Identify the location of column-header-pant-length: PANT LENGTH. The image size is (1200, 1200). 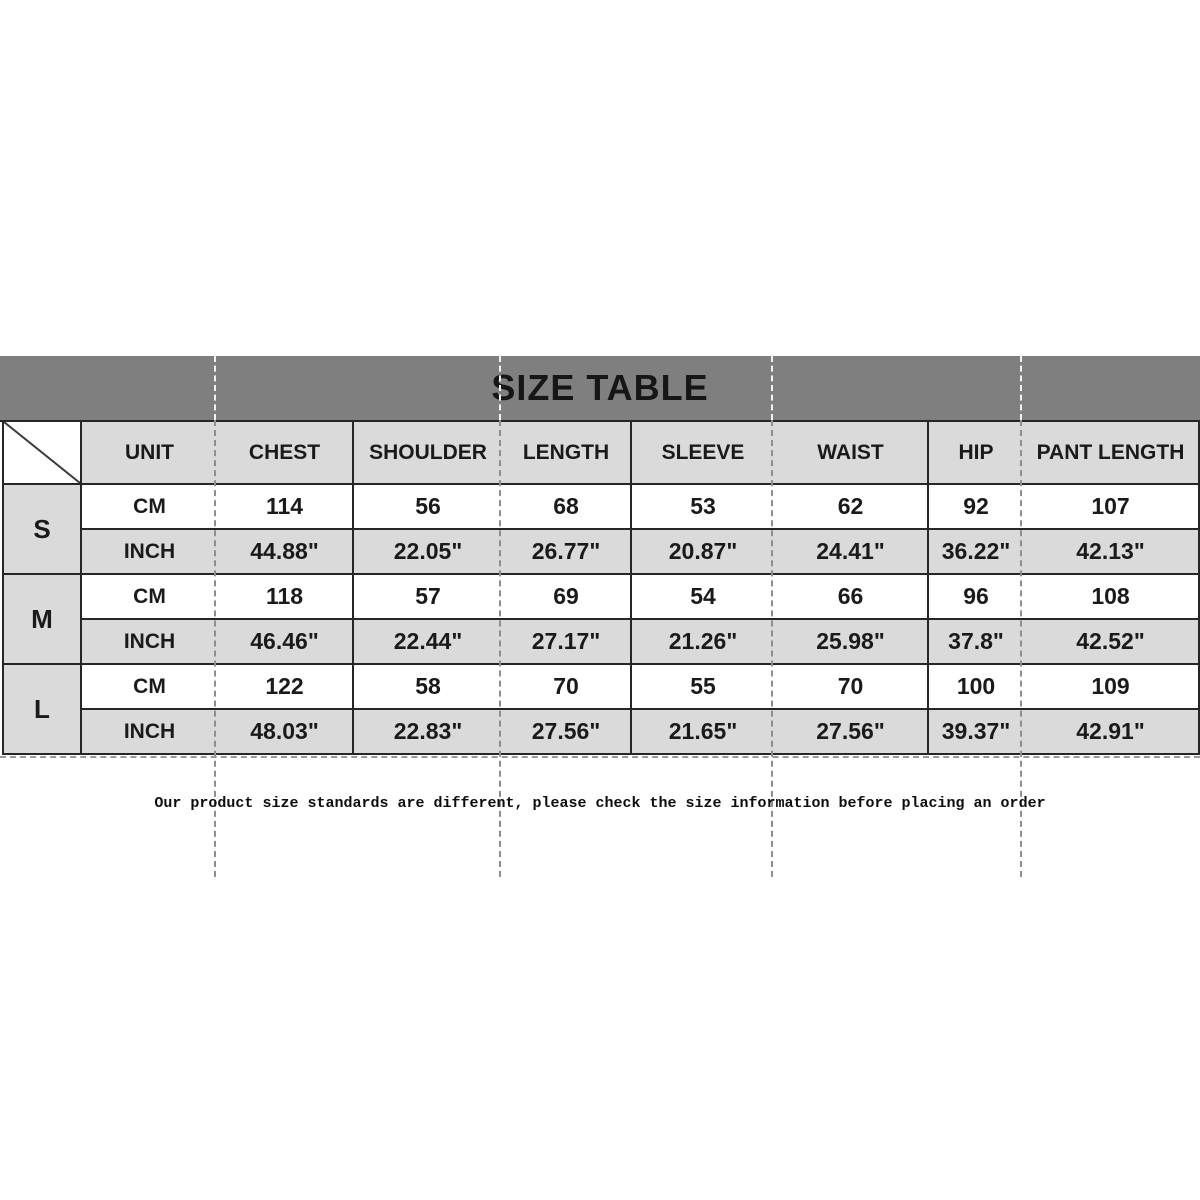
(1111, 452).